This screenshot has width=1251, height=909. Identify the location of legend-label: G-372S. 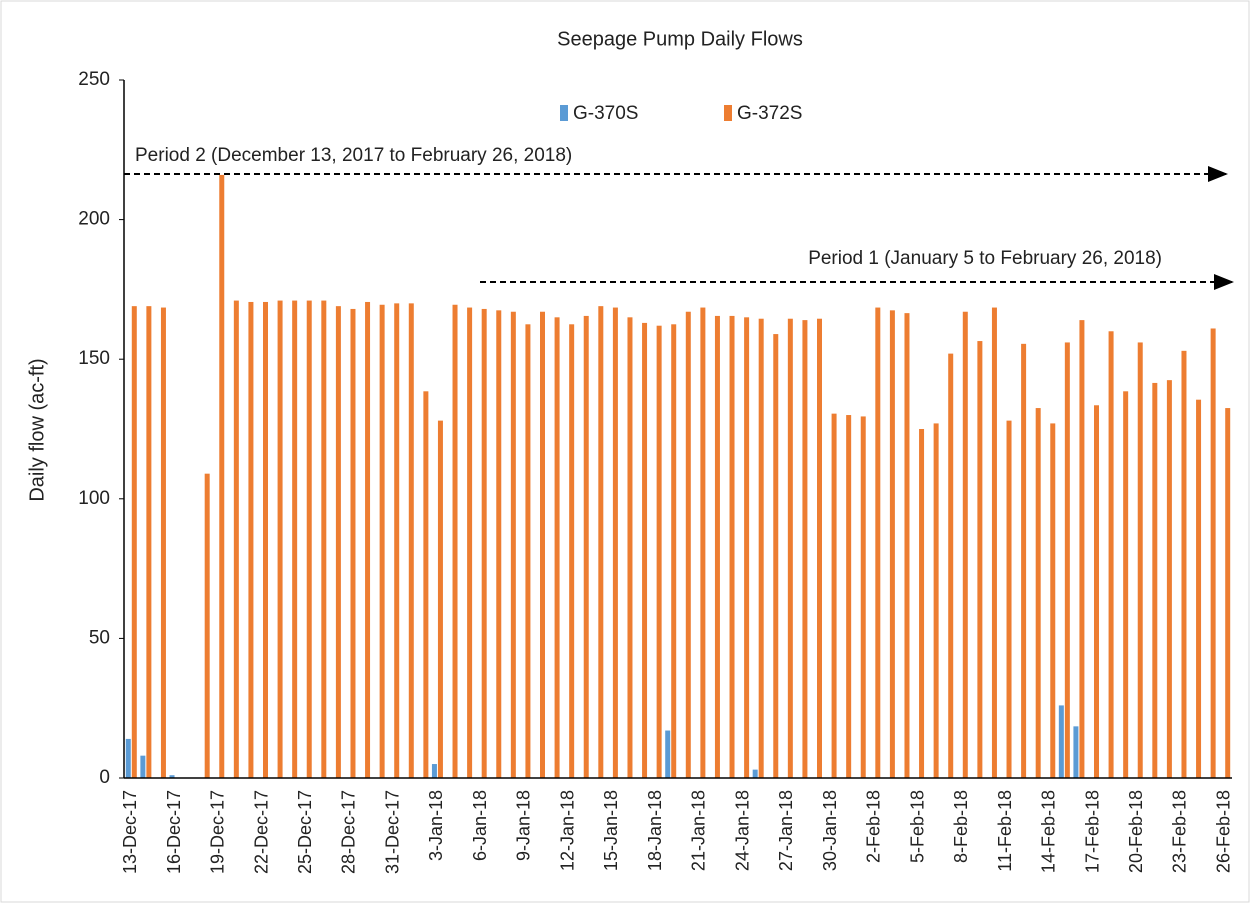
(769, 113).